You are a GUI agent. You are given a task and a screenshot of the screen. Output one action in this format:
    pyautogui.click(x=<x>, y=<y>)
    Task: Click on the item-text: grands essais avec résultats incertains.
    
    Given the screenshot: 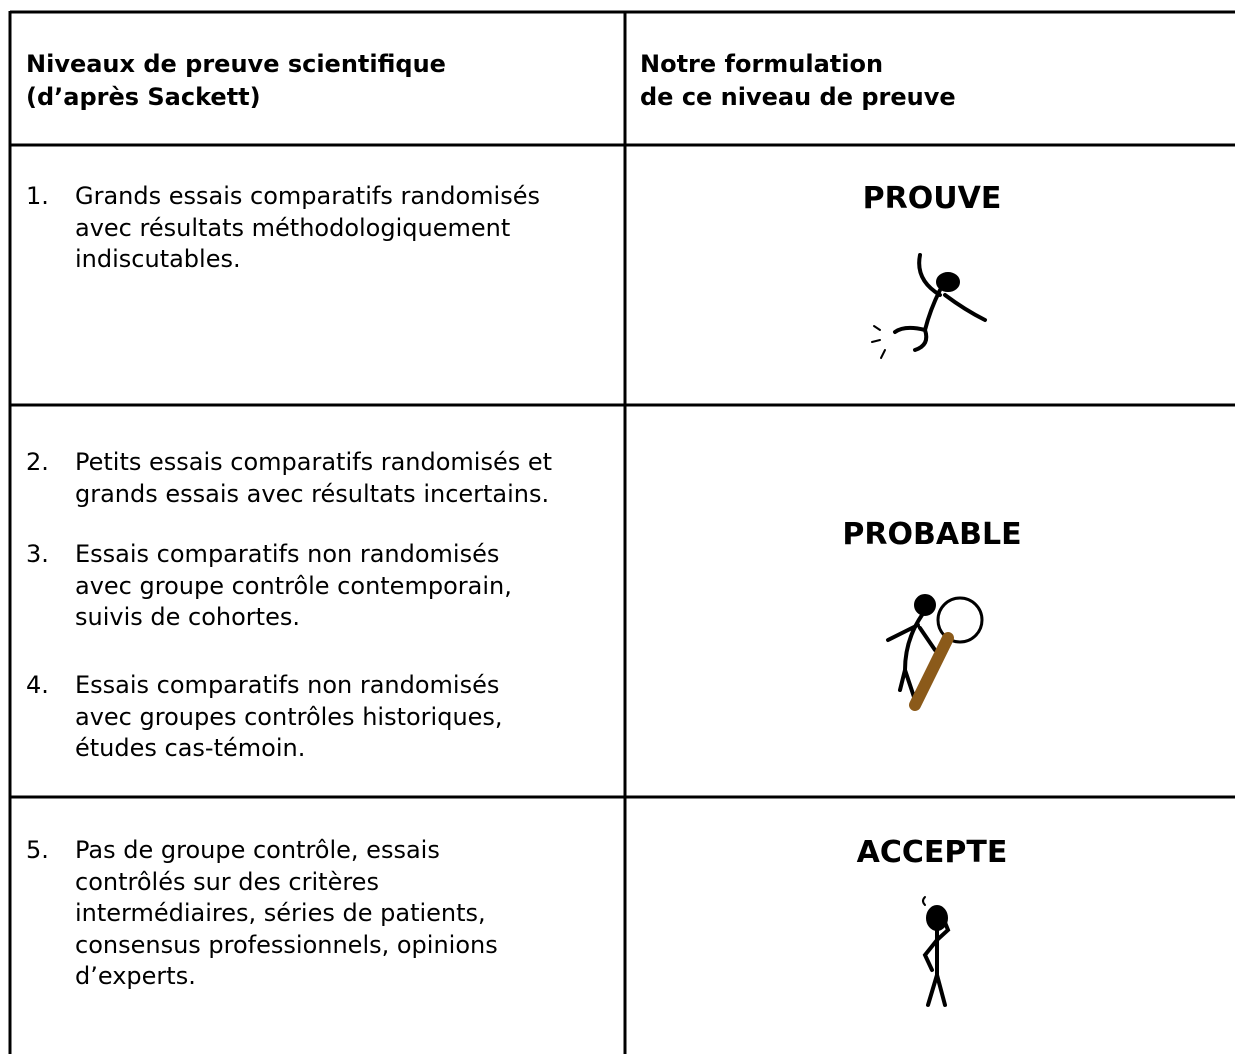 What is the action you would take?
    pyautogui.click(x=312, y=493)
    